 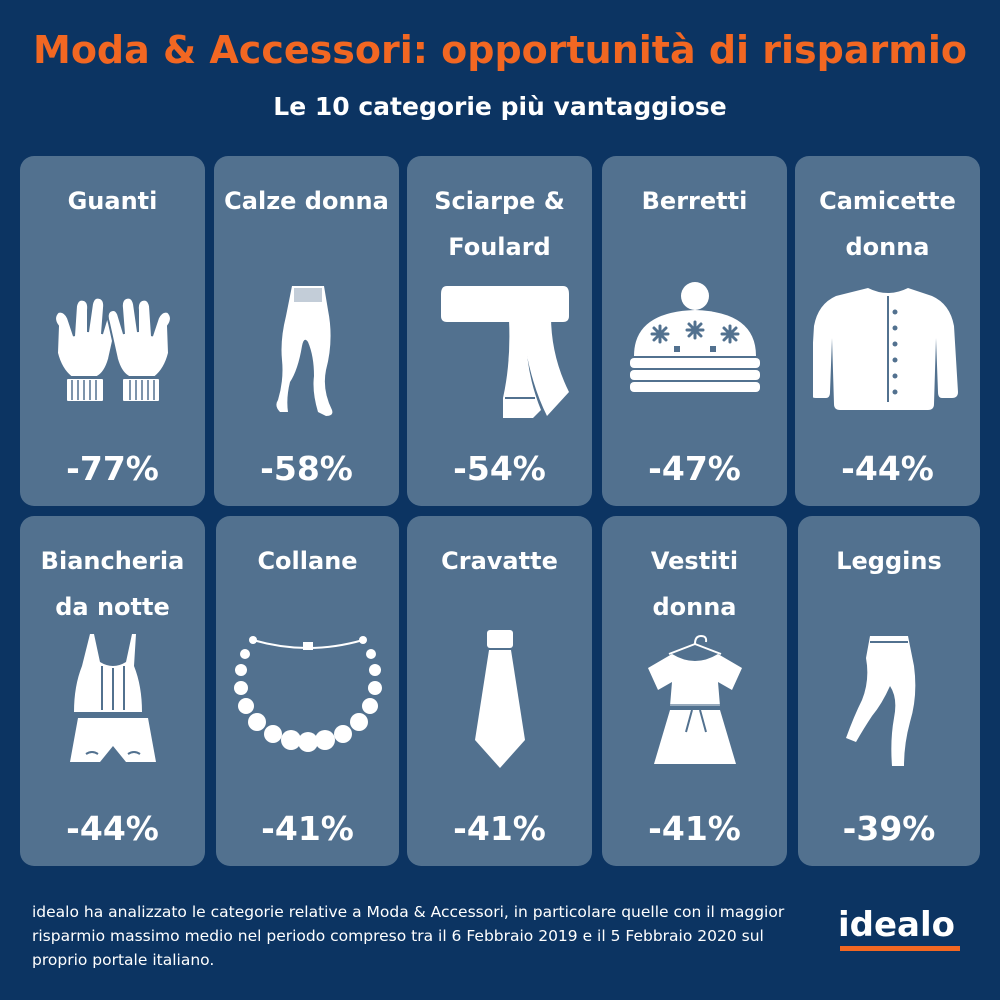 What do you see at coordinates (694, 584) in the screenshot?
I see `category-label: Vestiti donna` at bounding box center [694, 584].